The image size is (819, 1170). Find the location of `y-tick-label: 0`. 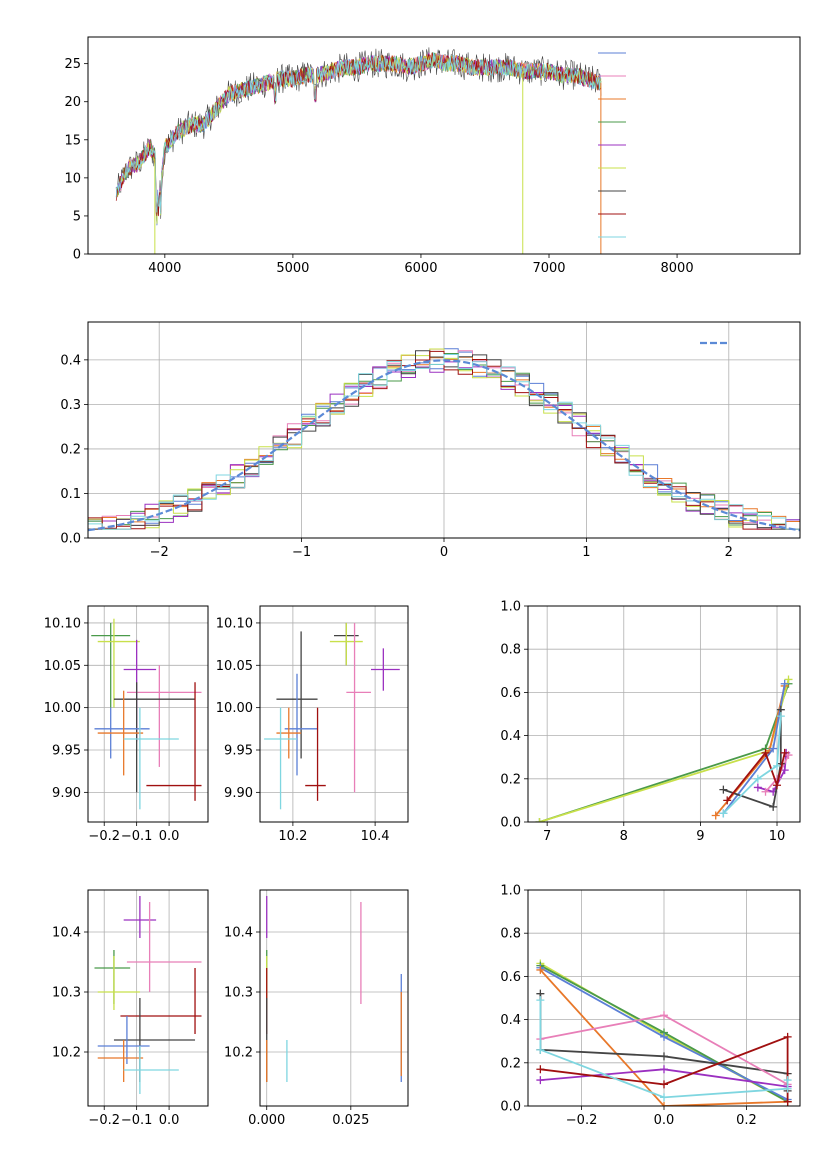

y-tick-label: 0 is located at coordinates (77, 255).